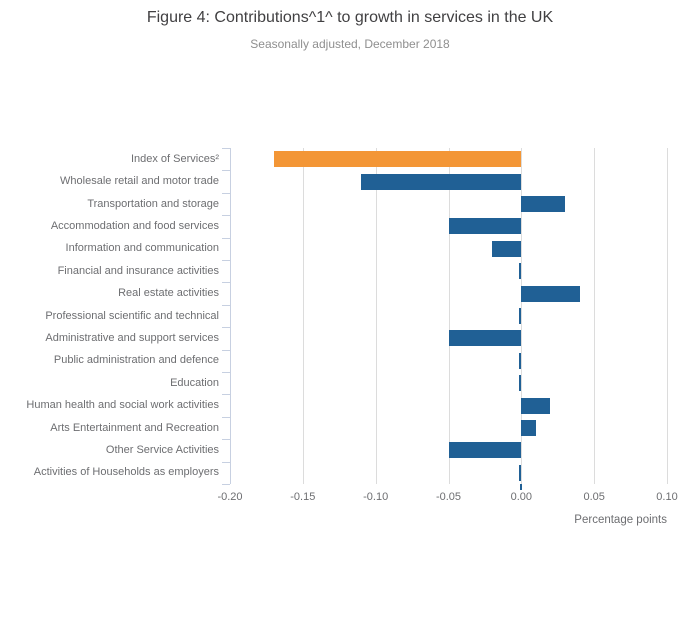 Image resolution: width=700 pixels, height=635 pixels. Describe the element at coordinates (168, 293) in the screenshot. I see `category-label: Real estate activities` at that location.